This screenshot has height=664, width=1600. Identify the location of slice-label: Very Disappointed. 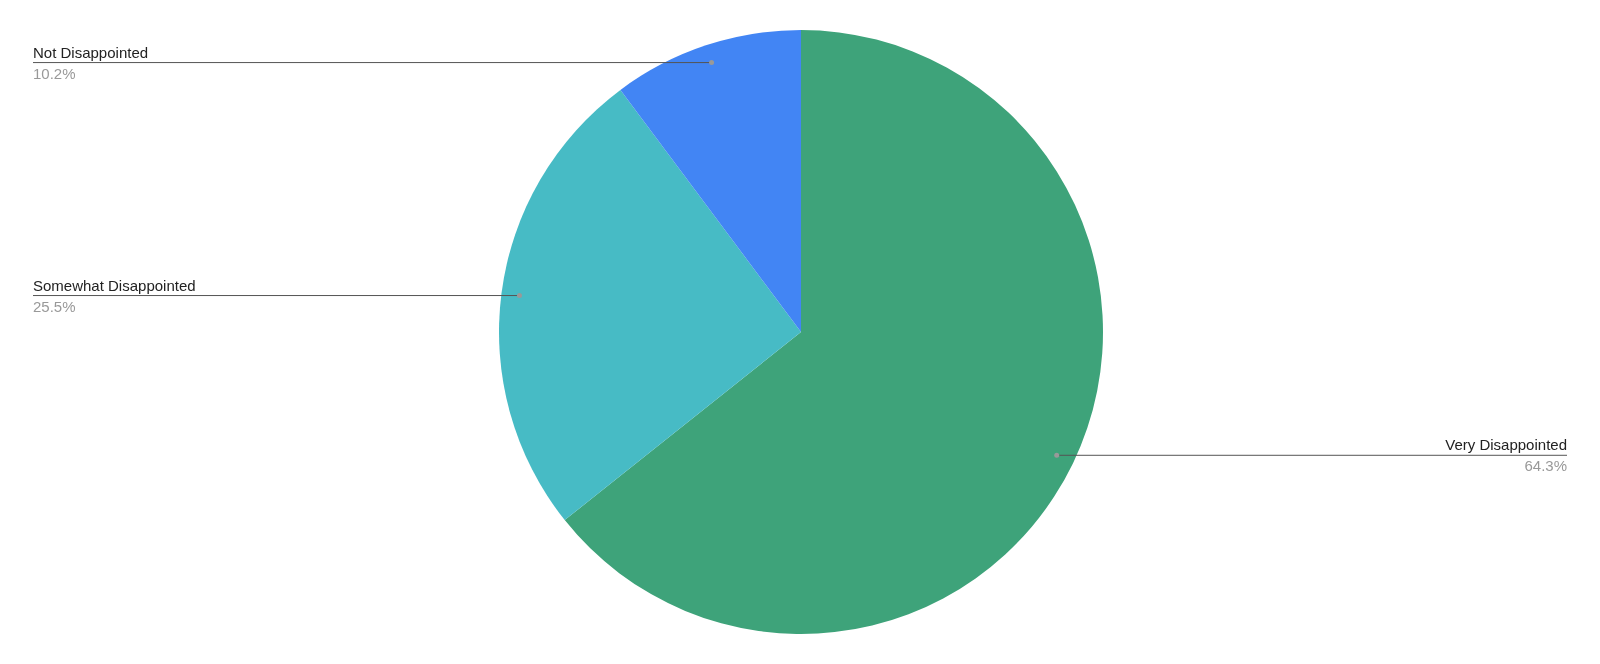
(1506, 445).